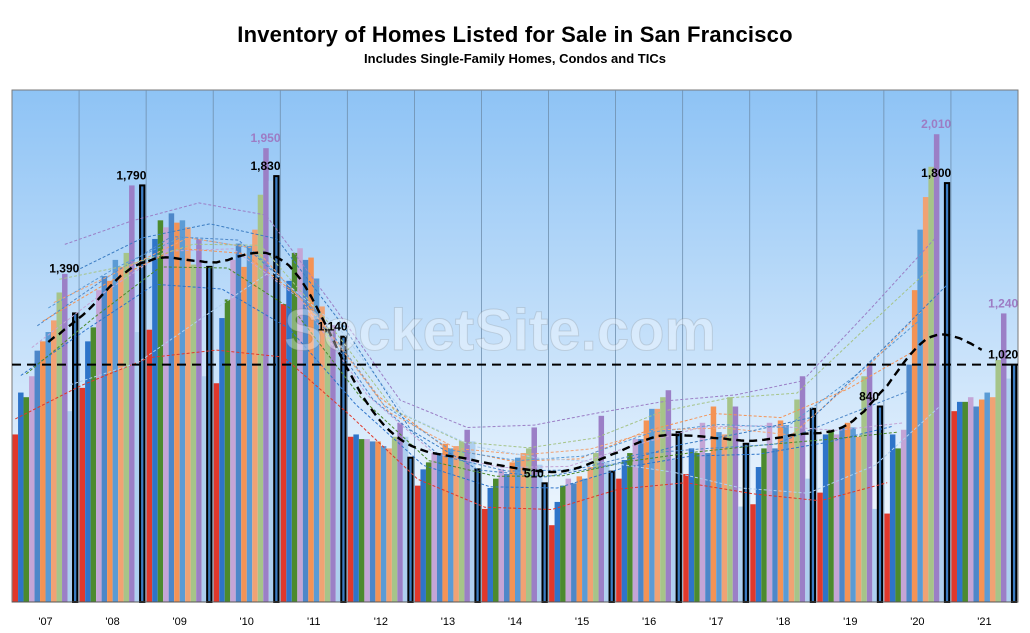 This screenshot has width=1030, height=633. I want to click on bar-11-mar, so click(294, 427).